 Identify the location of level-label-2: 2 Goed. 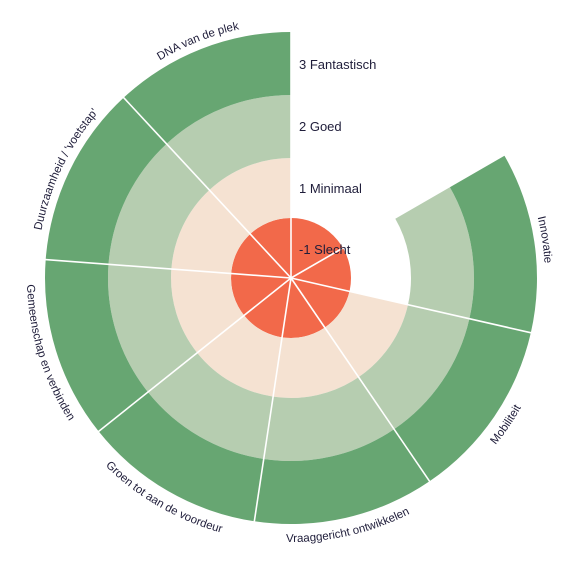
(320, 126).